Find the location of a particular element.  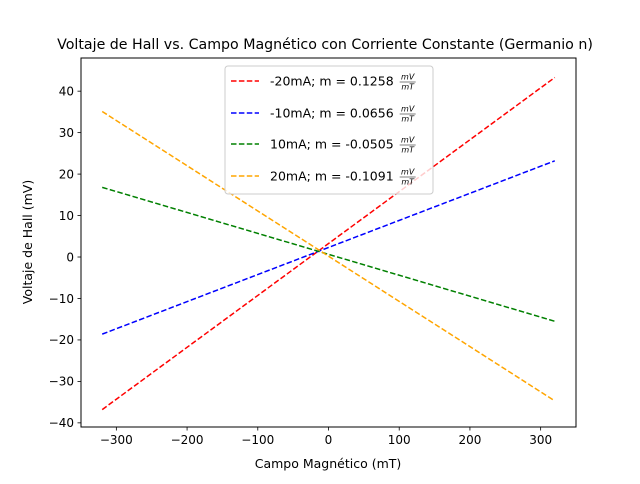

legend-label: -10mA; m = 0.0656 is located at coordinates (332, 113).